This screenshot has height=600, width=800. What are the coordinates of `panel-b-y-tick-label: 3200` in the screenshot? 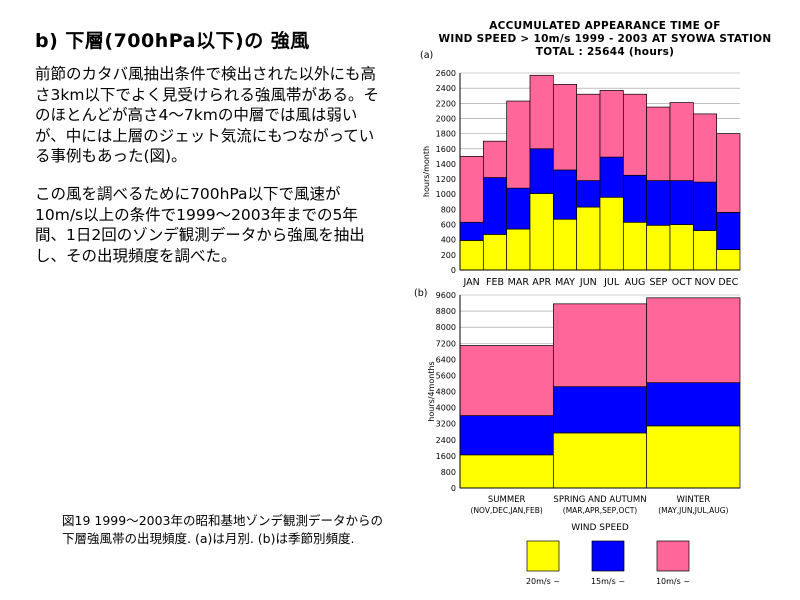 It's located at (446, 424).